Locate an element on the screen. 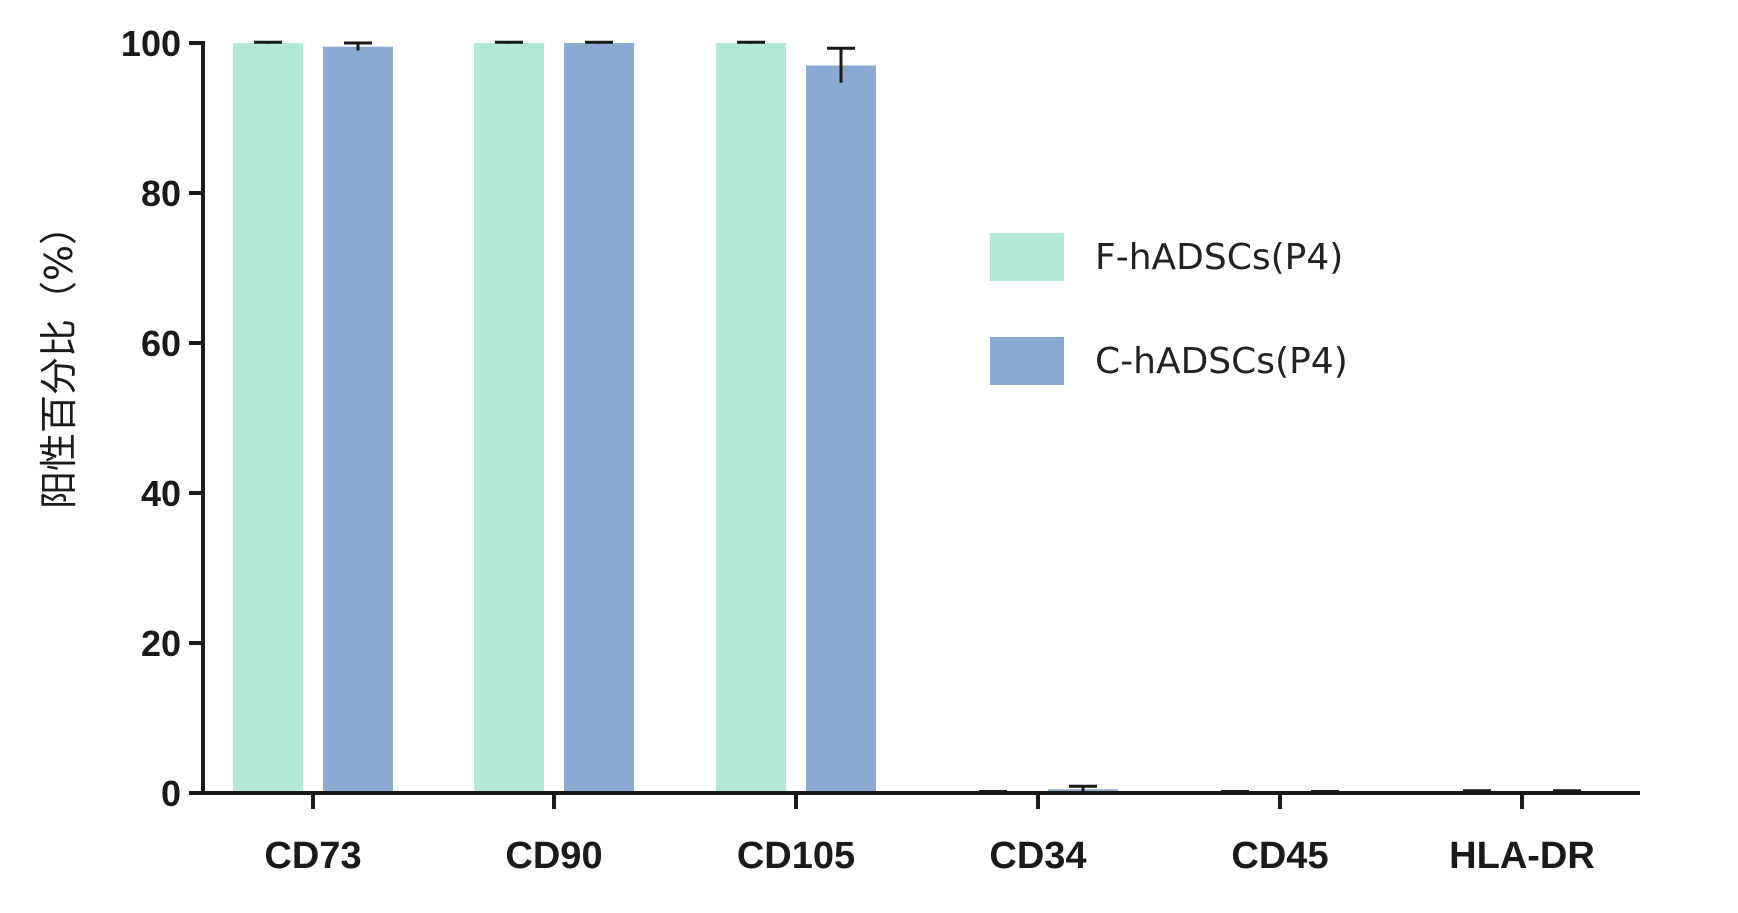 The image size is (1738, 913). y-tick-label-60: 60 is located at coordinates (161, 343).